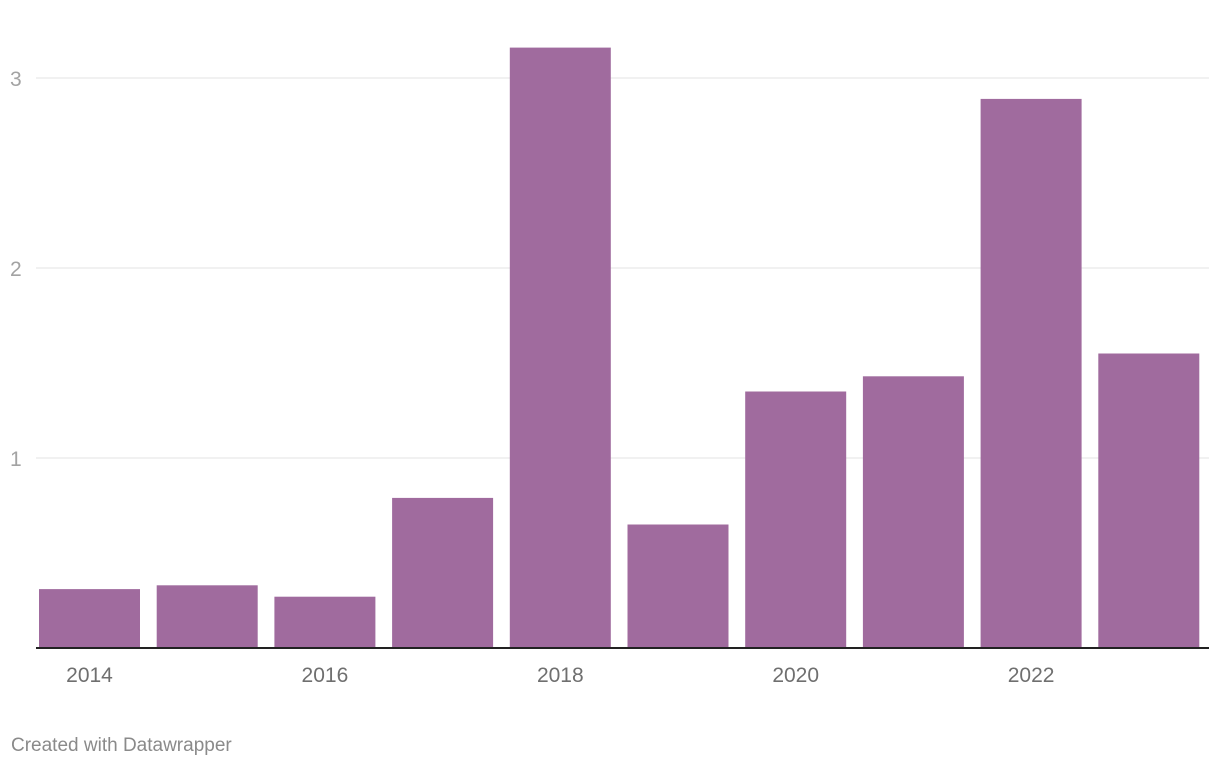 The width and height of the screenshot is (1220, 770). Describe the element at coordinates (913, 512) in the screenshot. I see `bar-2021` at that location.